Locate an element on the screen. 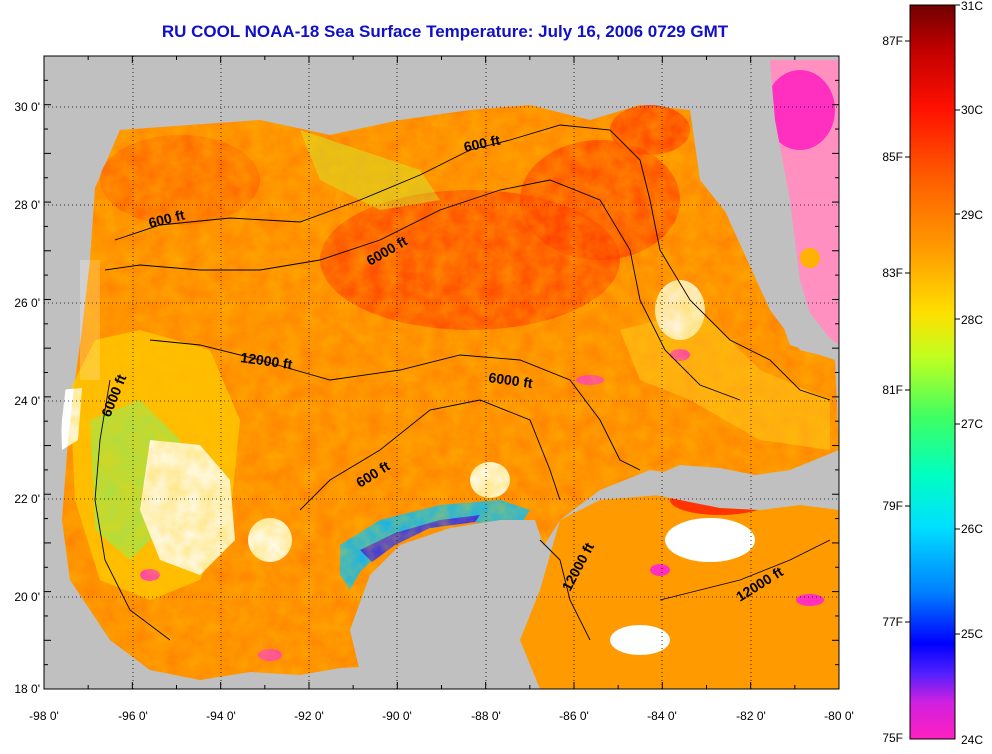  land-yucatan is located at coordinates (447, 596).